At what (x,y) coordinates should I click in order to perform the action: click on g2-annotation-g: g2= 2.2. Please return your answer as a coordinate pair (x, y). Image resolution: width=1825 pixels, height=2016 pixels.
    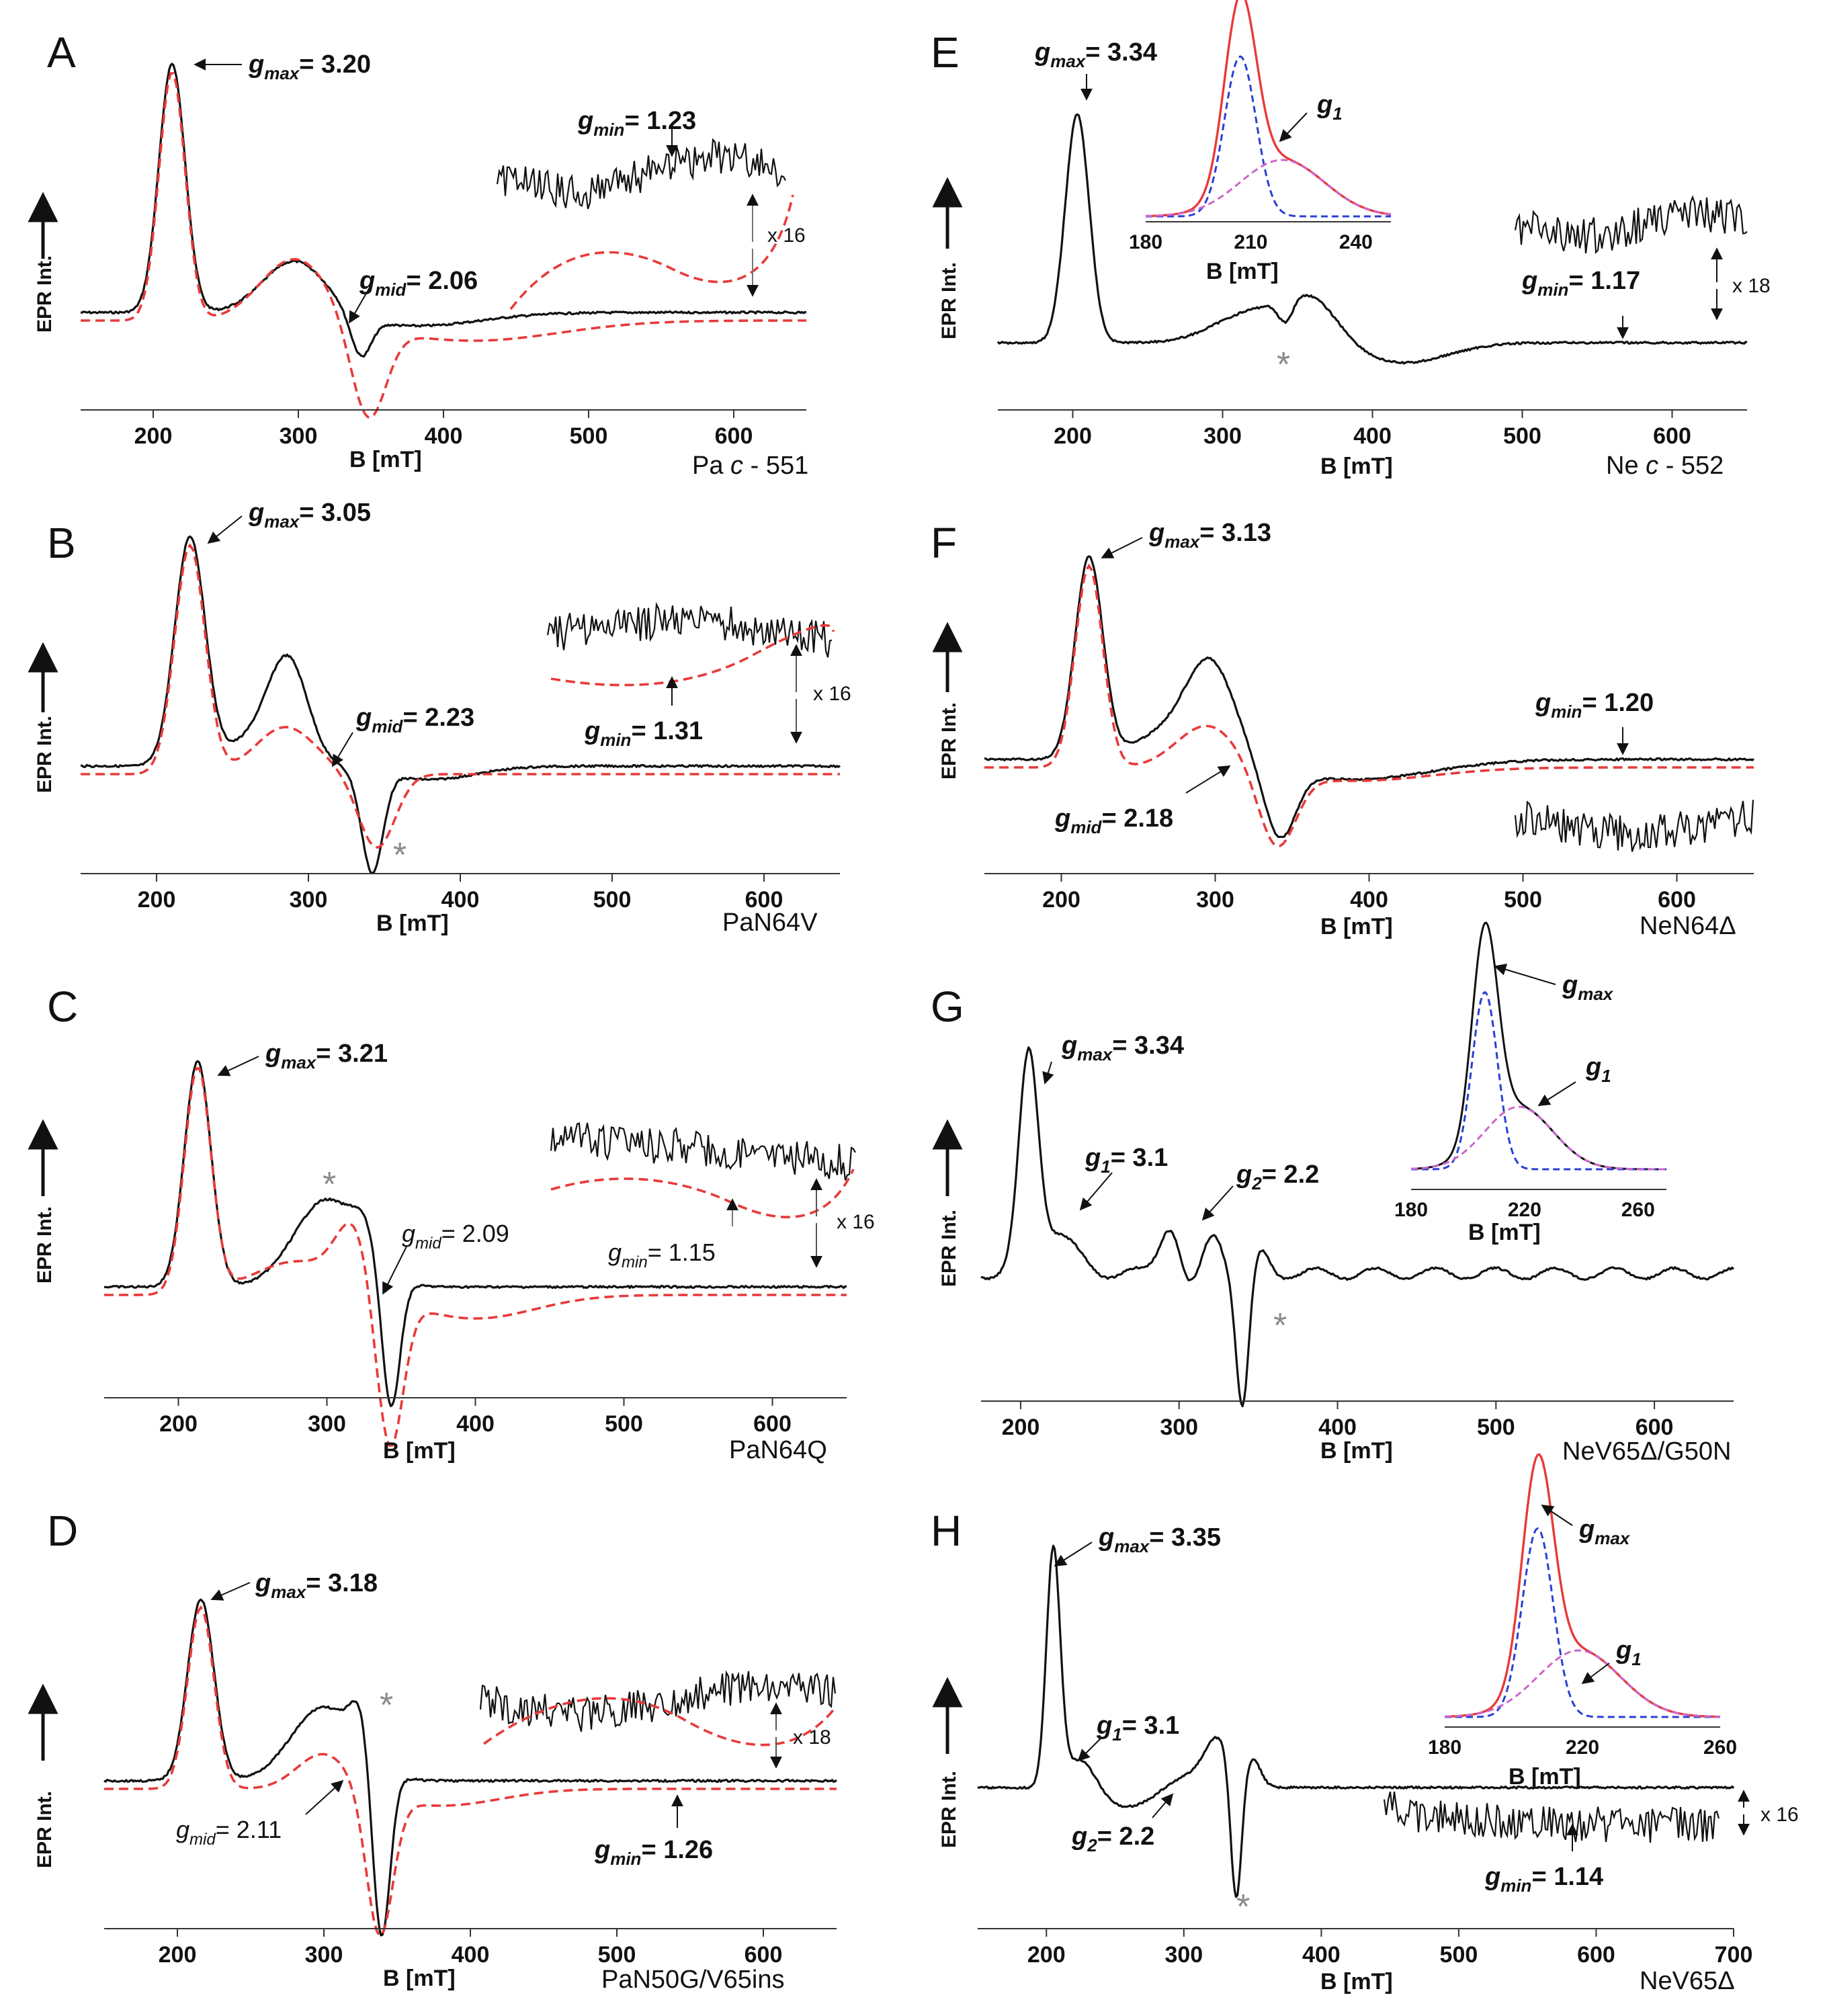
    Looking at the image, I should click on (1260, 1191).